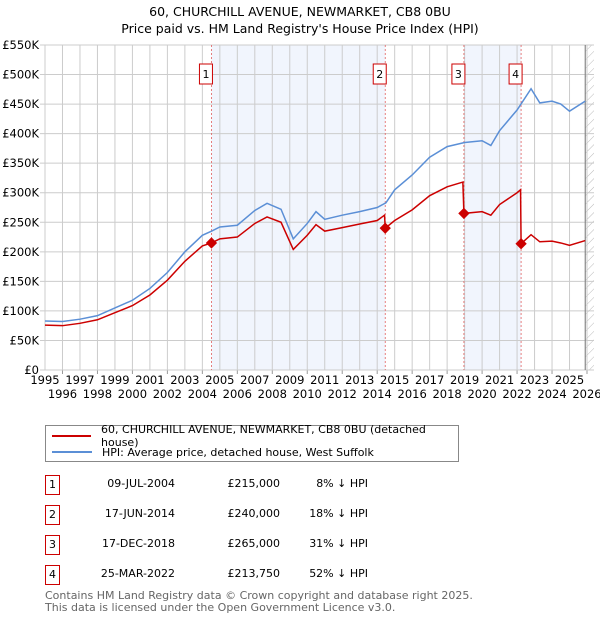  What do you see at coordinates (149, 380) in the screenshot?
I see `x-tick-label: 2001` at bounding box center [149, 380].